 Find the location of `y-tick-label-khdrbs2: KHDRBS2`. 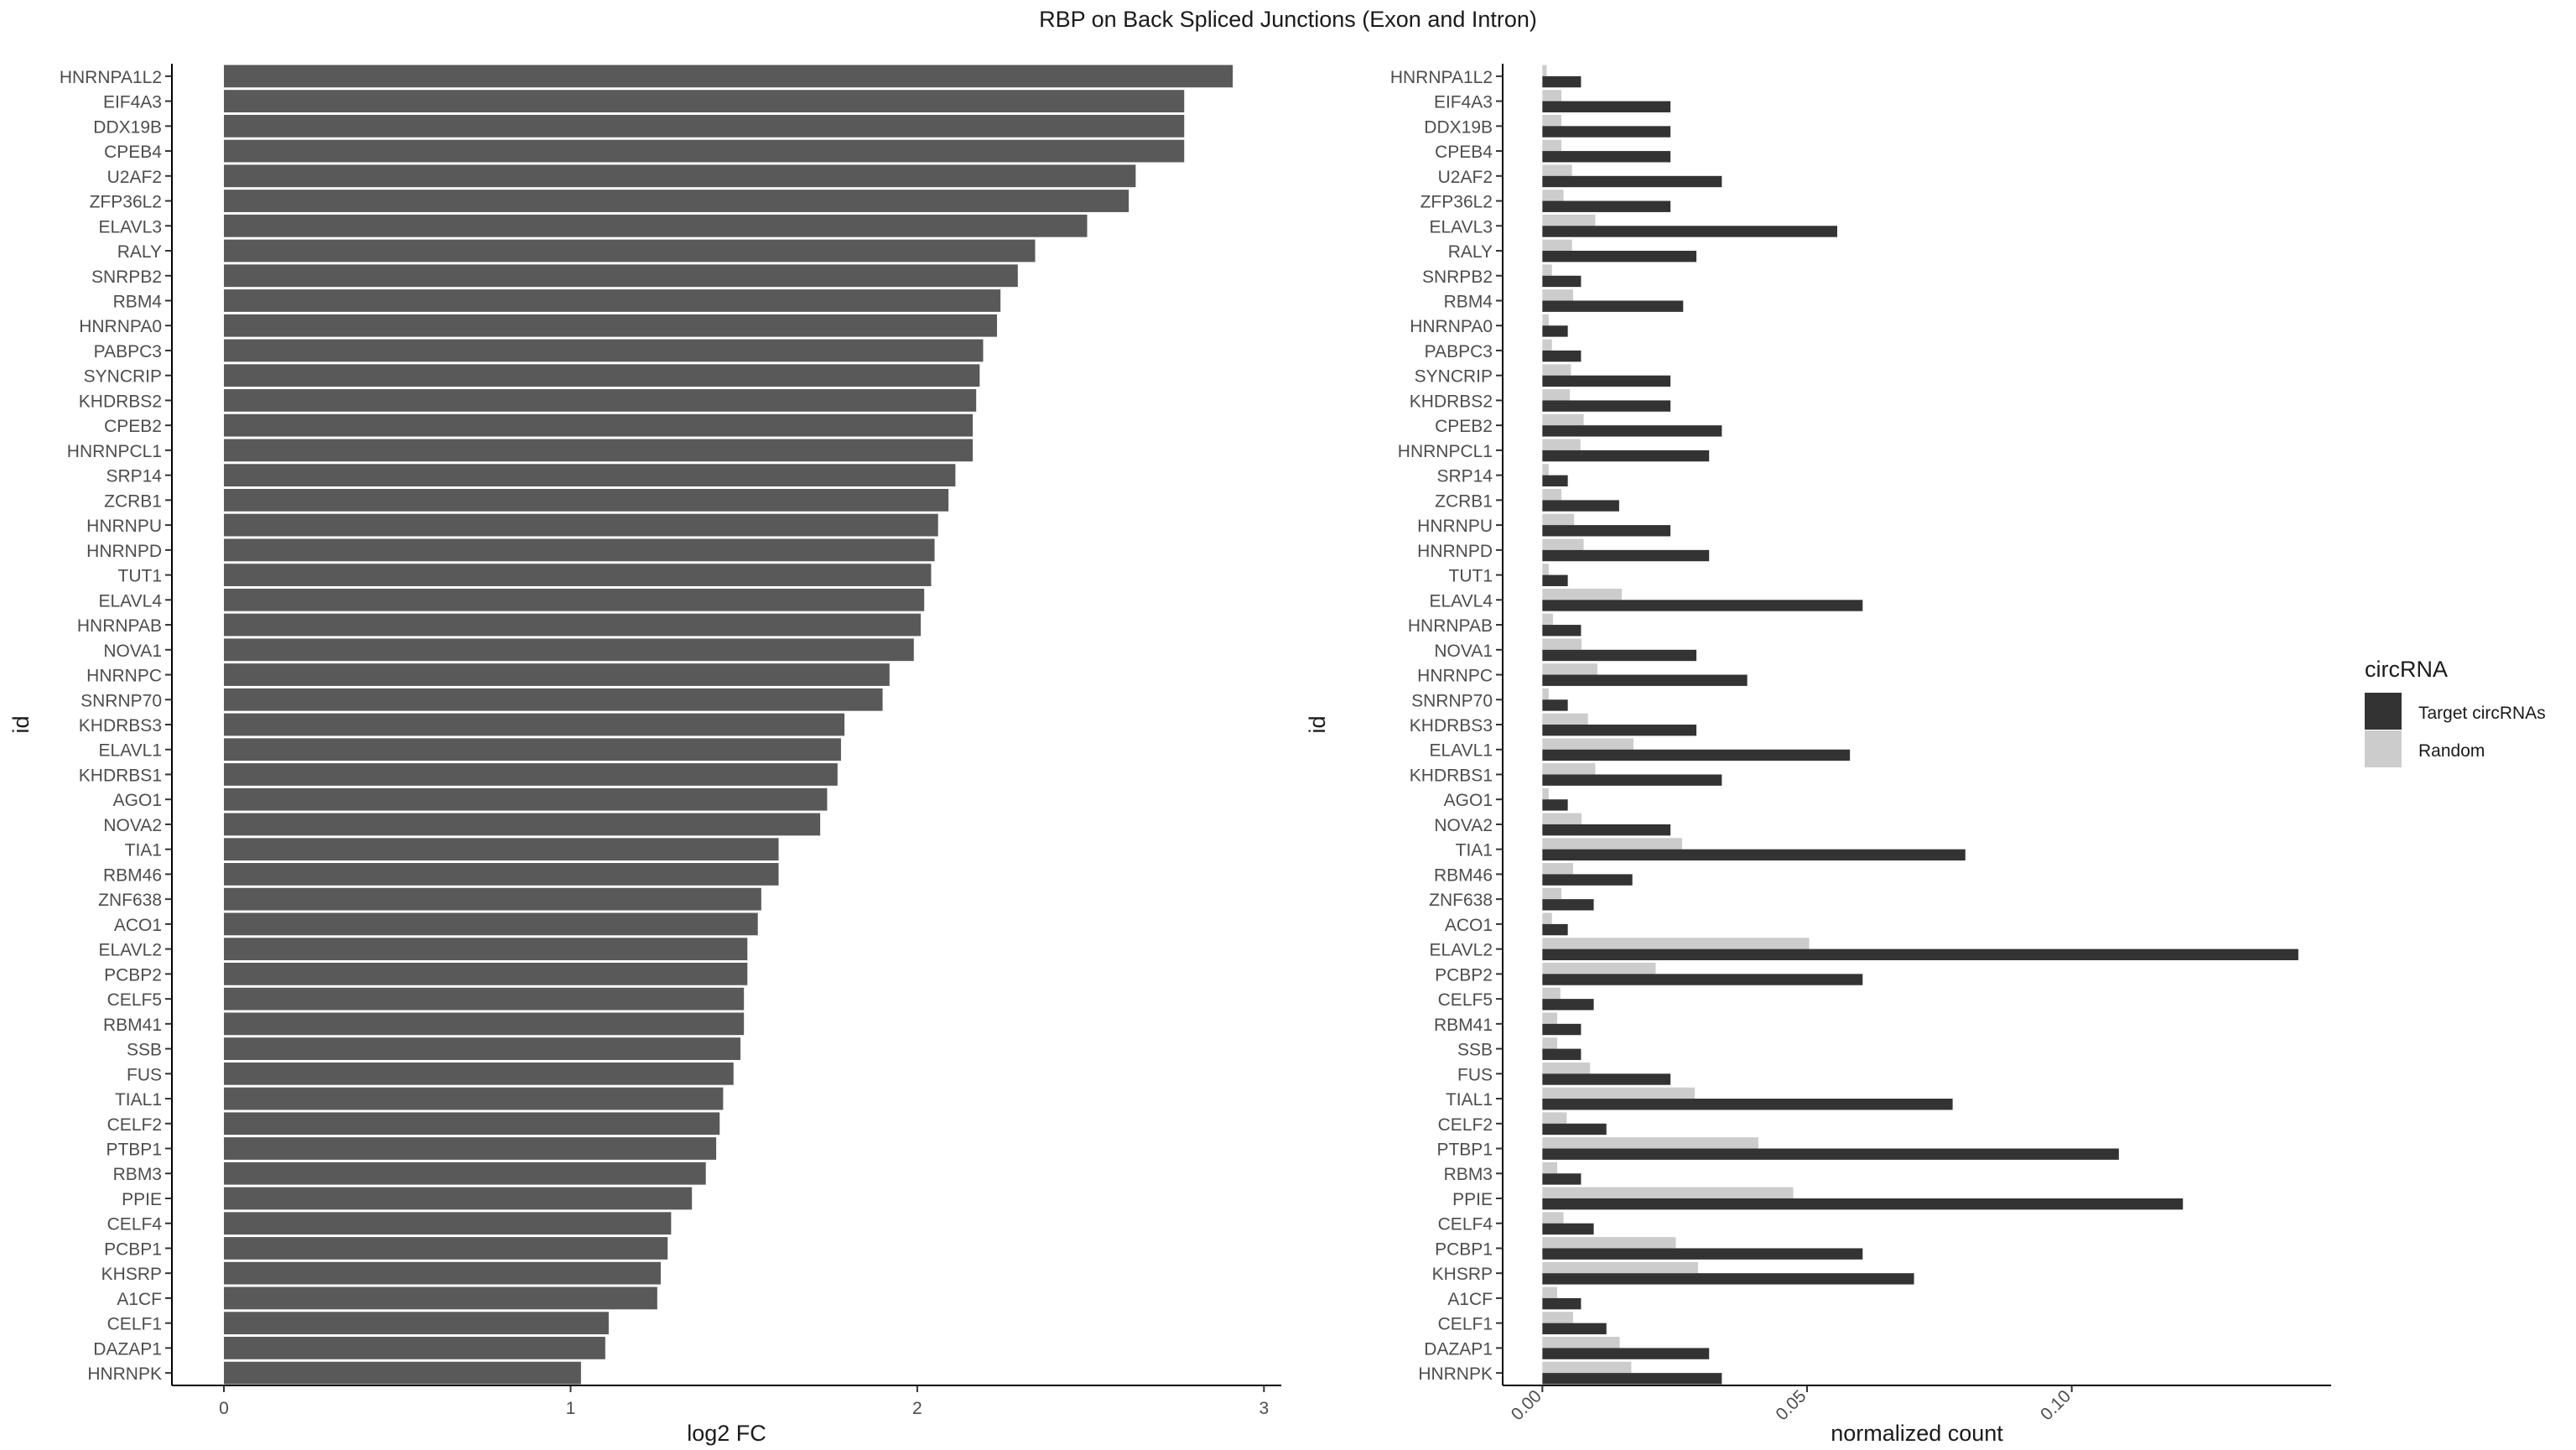

y-tick-label-khdrbs2: KHDRBS2 is located at coordinates (120, 401).